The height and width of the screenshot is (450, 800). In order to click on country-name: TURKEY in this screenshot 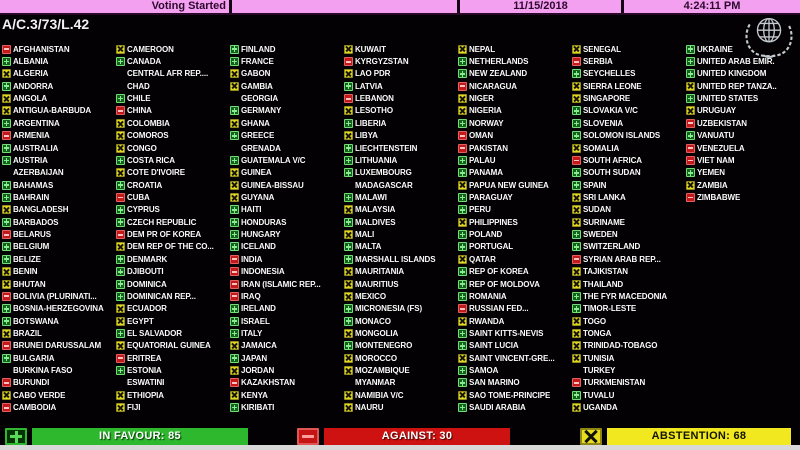, I will do `click(599, 371)`.